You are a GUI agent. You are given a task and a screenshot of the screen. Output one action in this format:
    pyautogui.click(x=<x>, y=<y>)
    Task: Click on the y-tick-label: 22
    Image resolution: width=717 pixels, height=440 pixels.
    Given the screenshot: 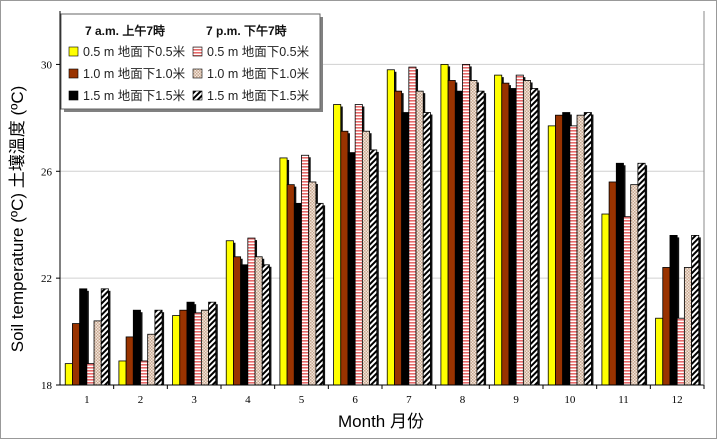 What is the action you would take?
    pyautogui.click(x=46, y=279)
    